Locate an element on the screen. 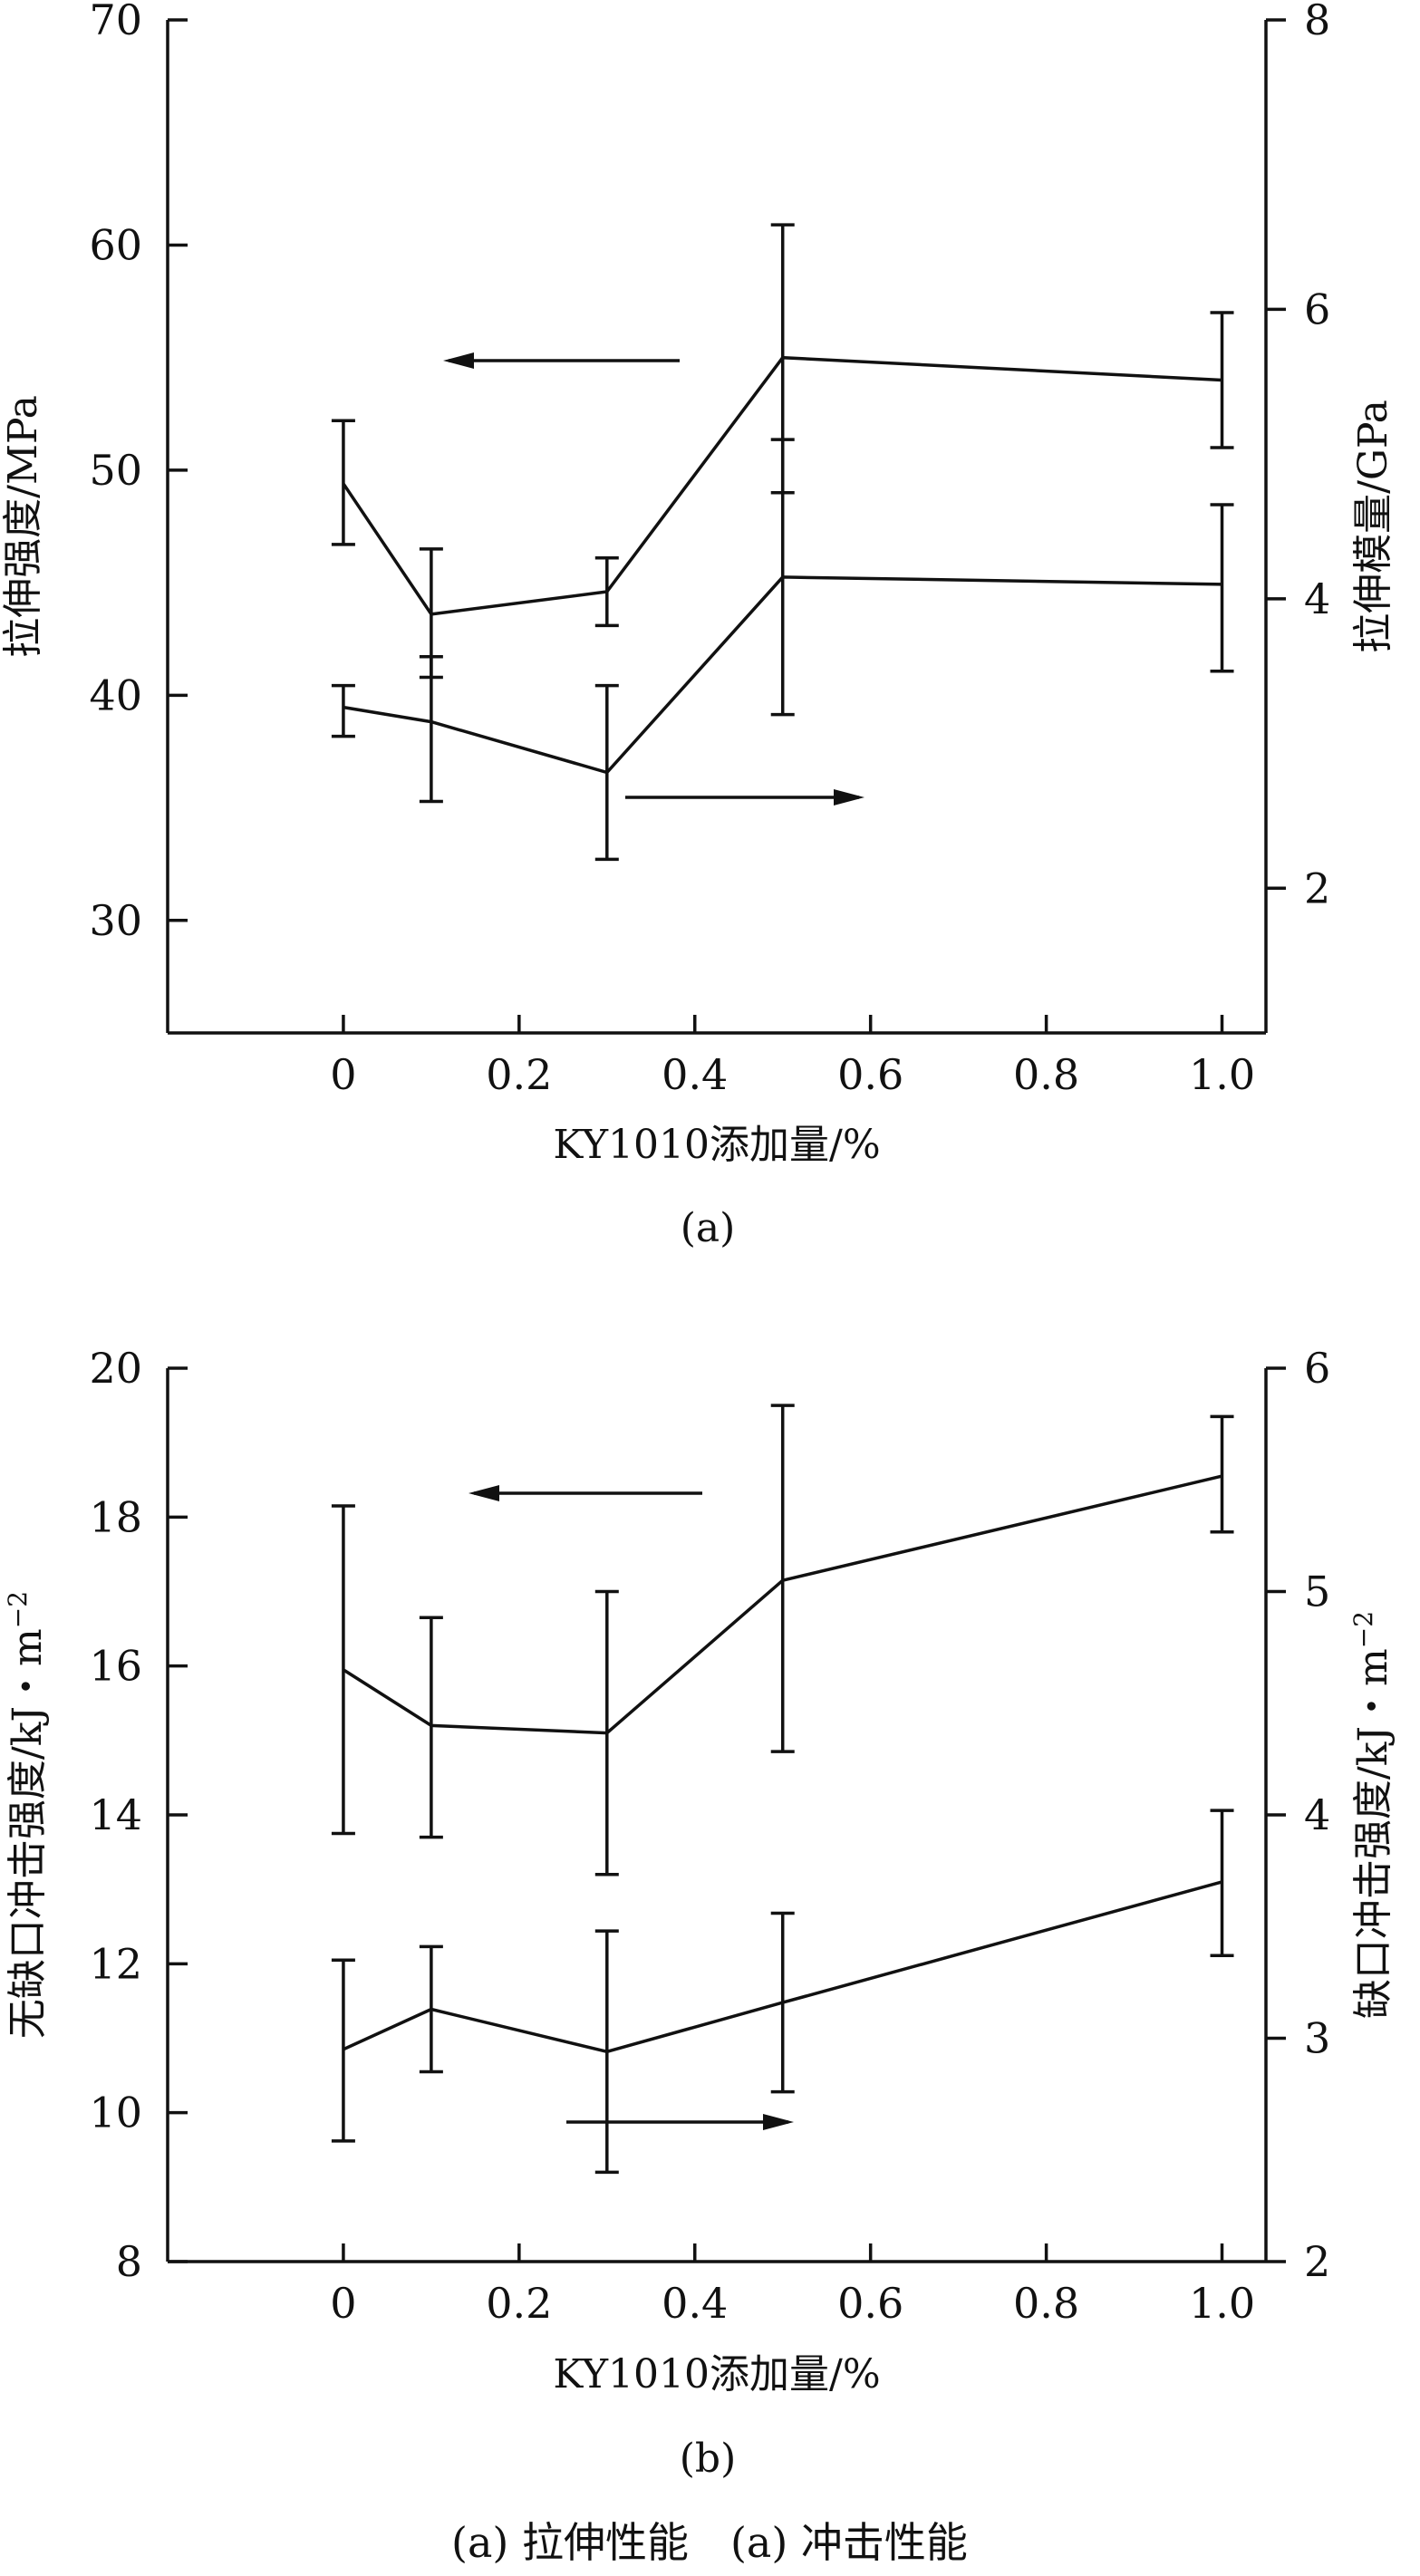  panel-label: (a) is located at coordinates (708, 1228).